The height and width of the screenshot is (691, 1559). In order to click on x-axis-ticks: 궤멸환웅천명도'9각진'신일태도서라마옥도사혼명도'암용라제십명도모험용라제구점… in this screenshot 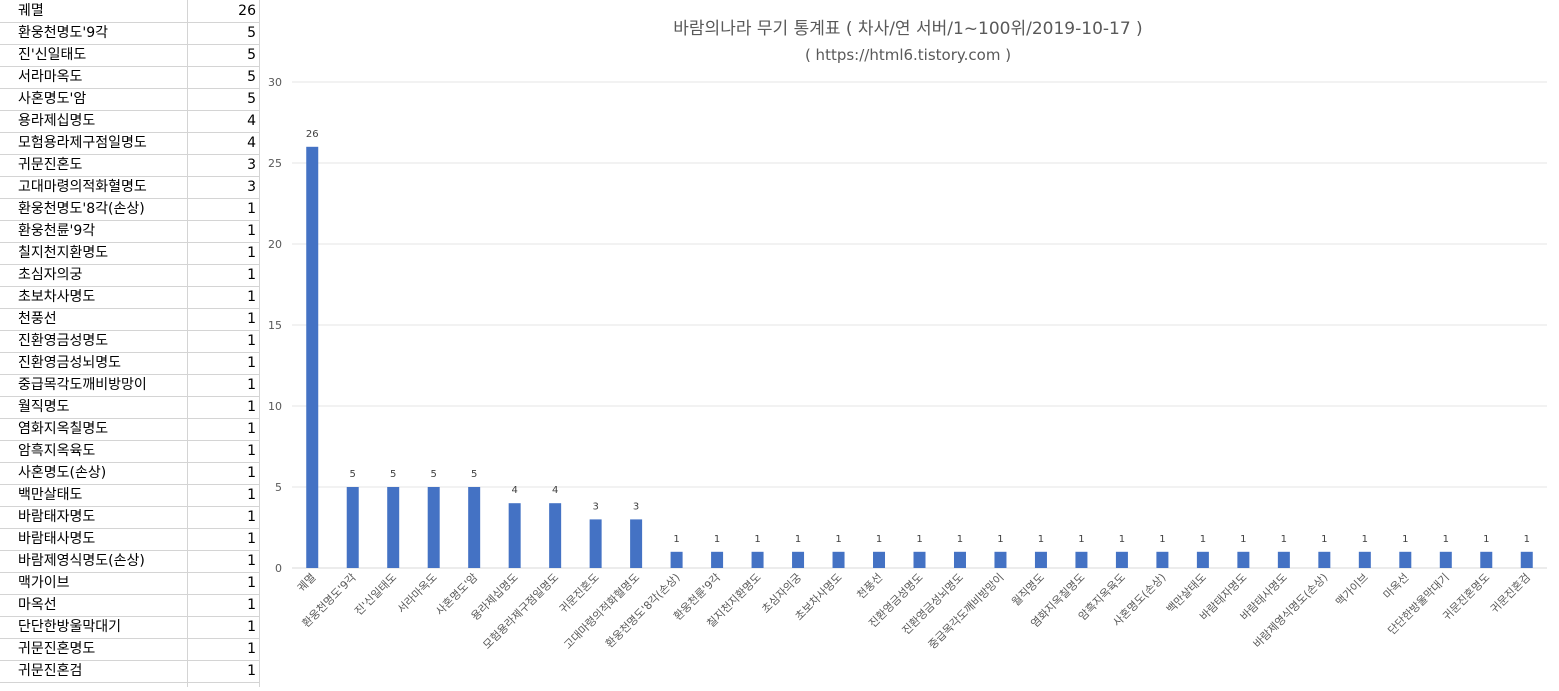, I will do `click(914, 610)`.